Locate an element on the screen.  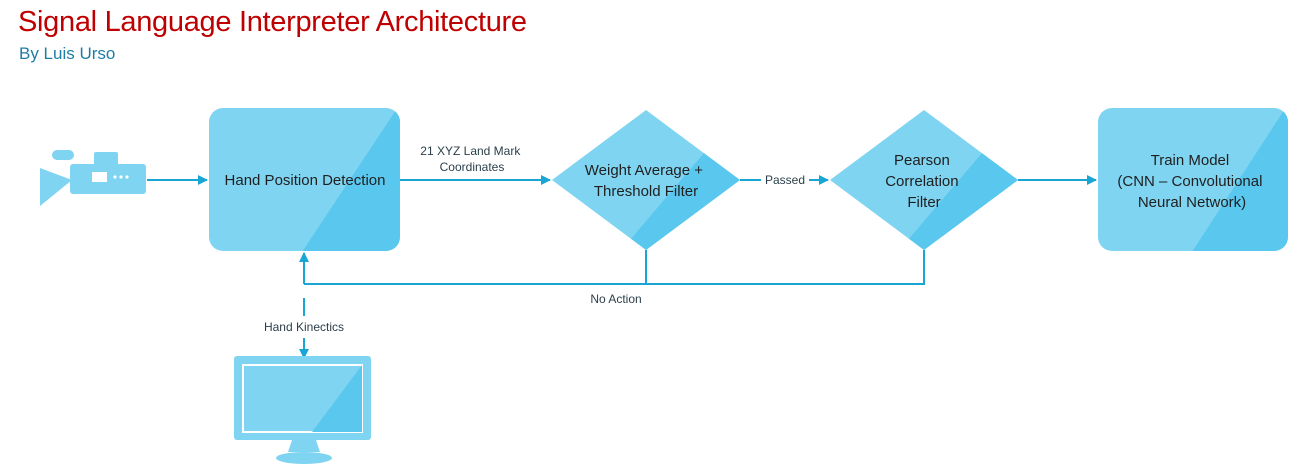
coordinates-edge-label-line2: Coordinates is located at coordinates (472, 167).